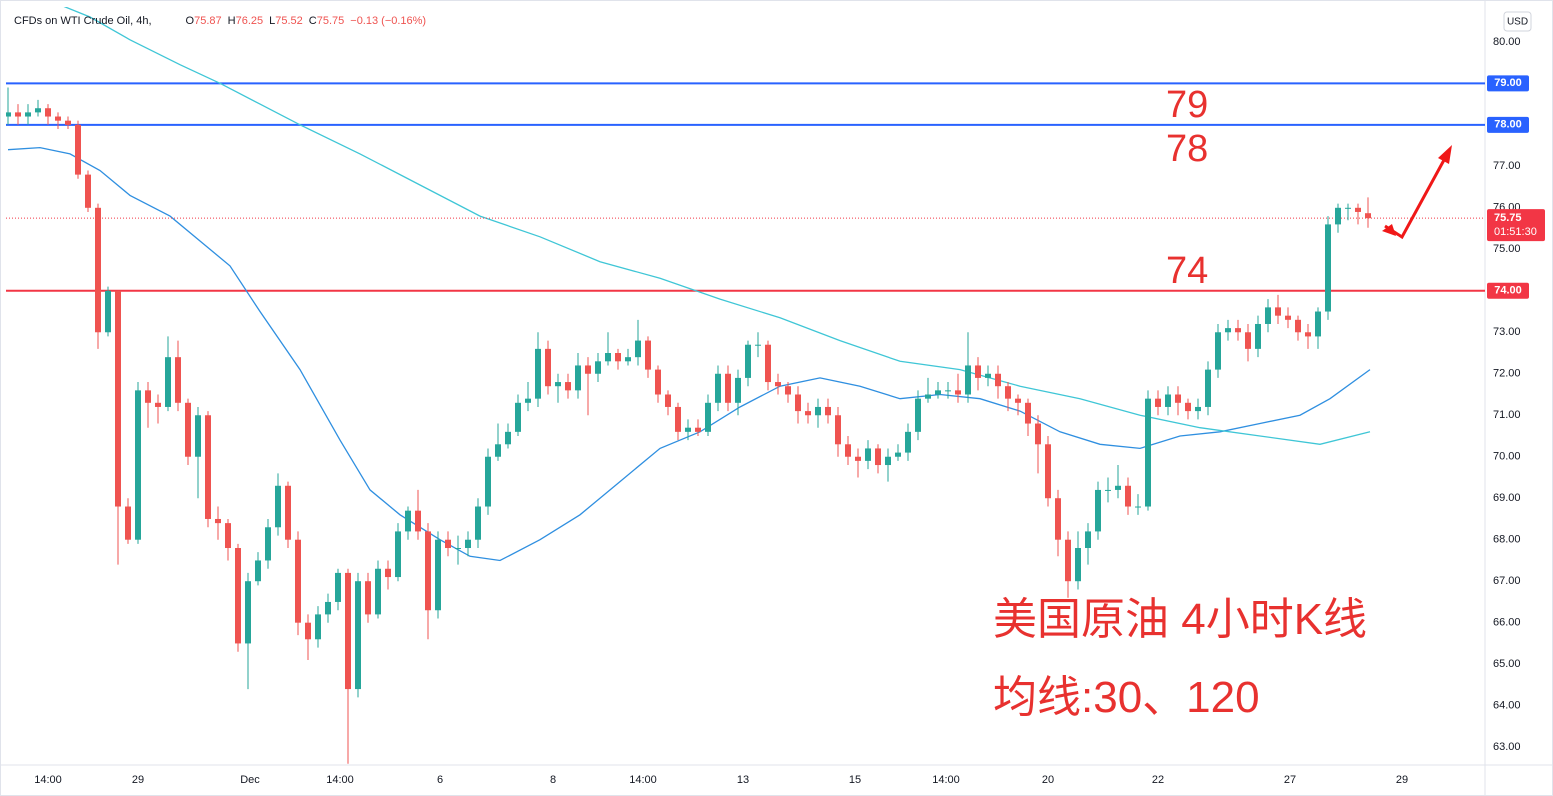  What do you see at coordinates (1158, 780) in the screenshot?
I see `x-tick-label: 22` at bounding box center [1158, 780].